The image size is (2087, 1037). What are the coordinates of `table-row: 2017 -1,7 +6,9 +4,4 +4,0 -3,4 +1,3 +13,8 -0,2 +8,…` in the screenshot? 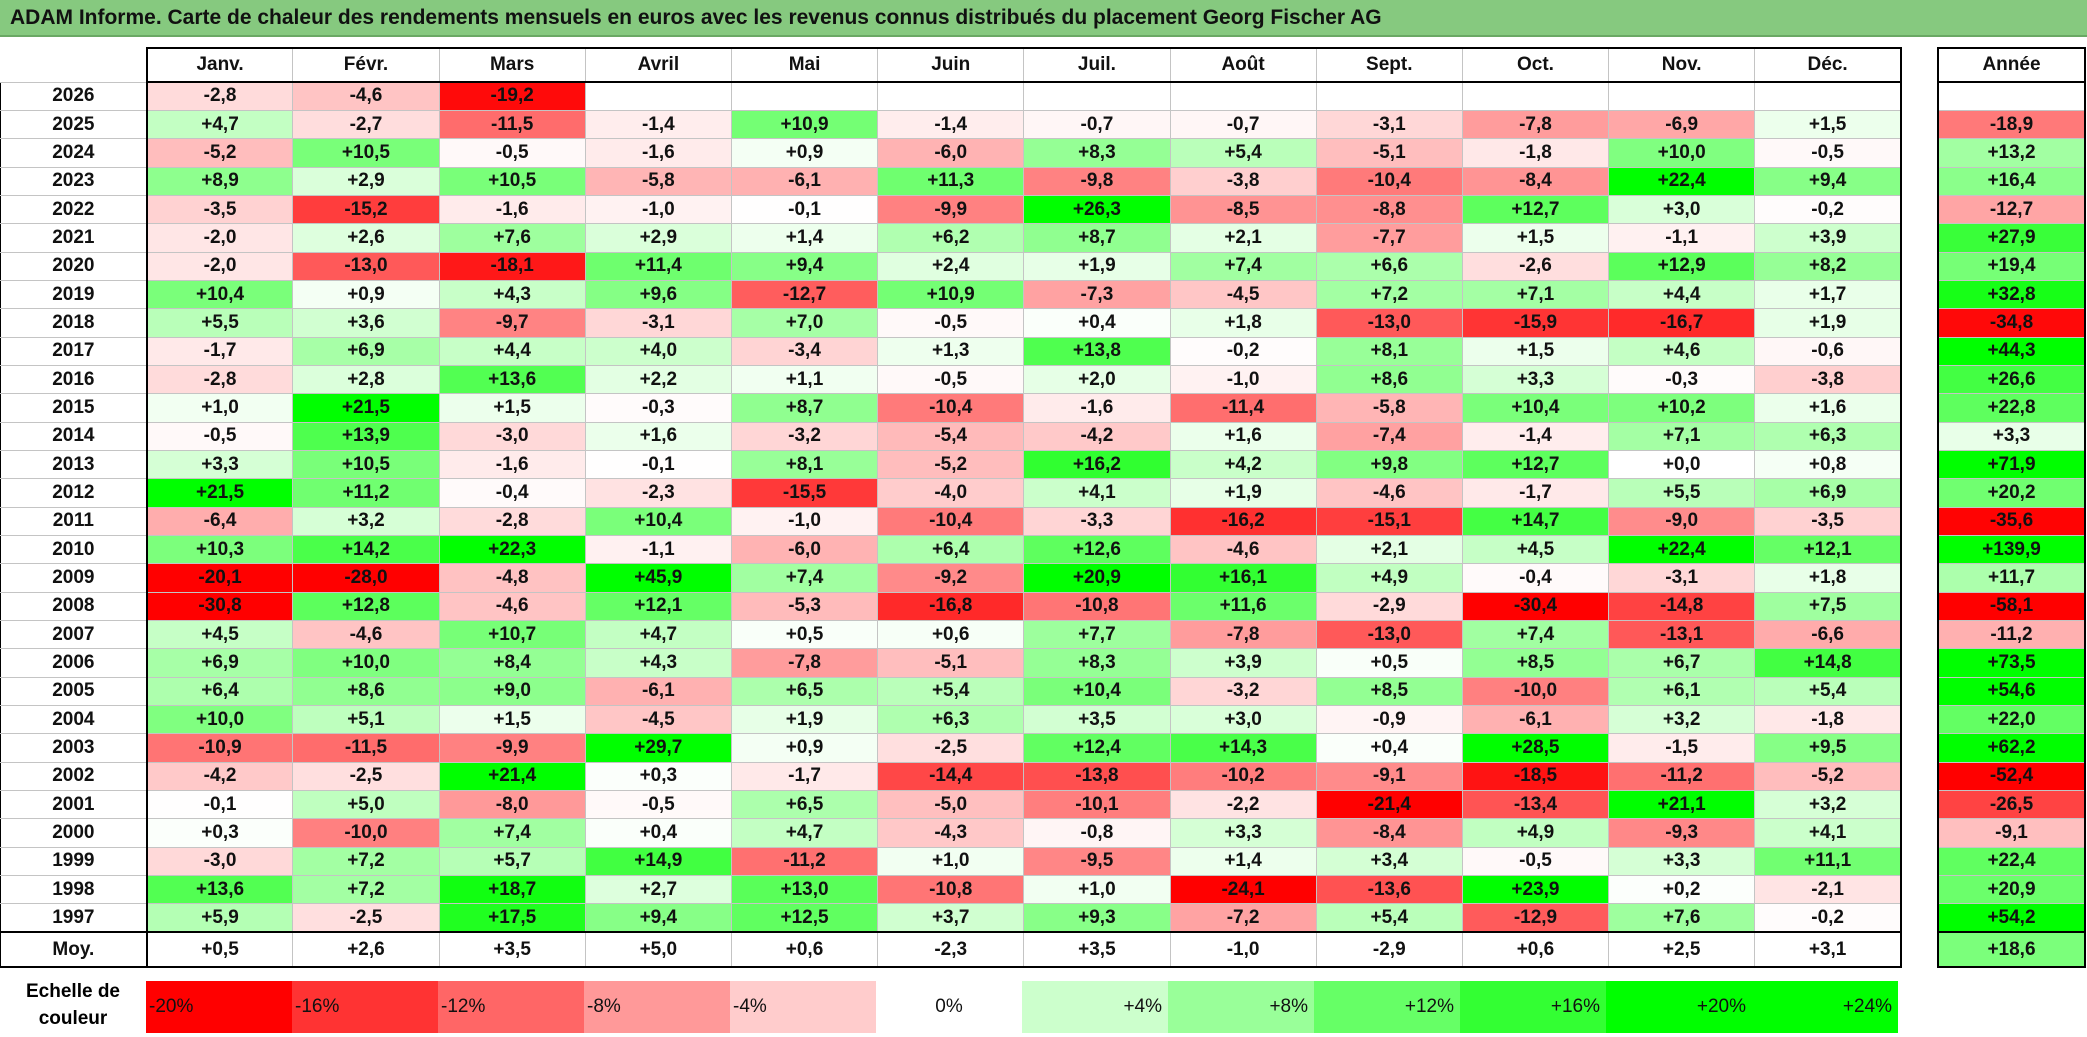 It's located at (951, 351).